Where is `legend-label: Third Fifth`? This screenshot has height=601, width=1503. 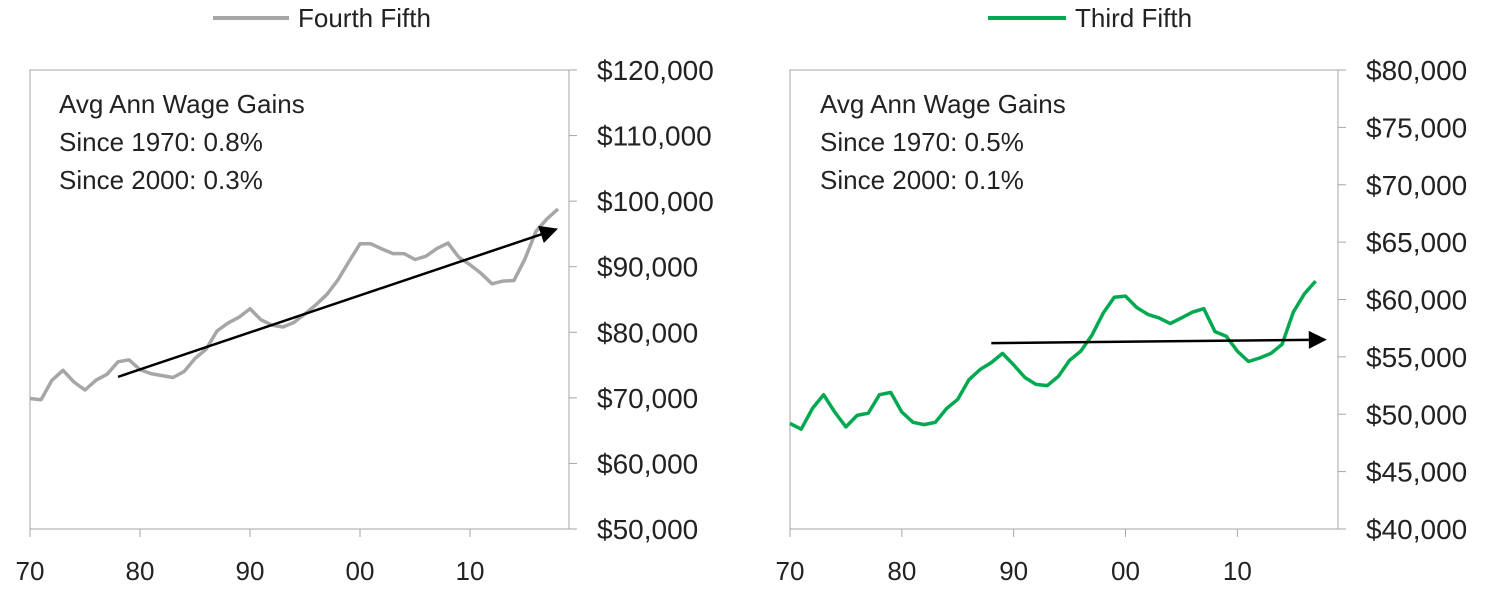 legend-label: Third Fifth is located at coordinates (1133, 18).